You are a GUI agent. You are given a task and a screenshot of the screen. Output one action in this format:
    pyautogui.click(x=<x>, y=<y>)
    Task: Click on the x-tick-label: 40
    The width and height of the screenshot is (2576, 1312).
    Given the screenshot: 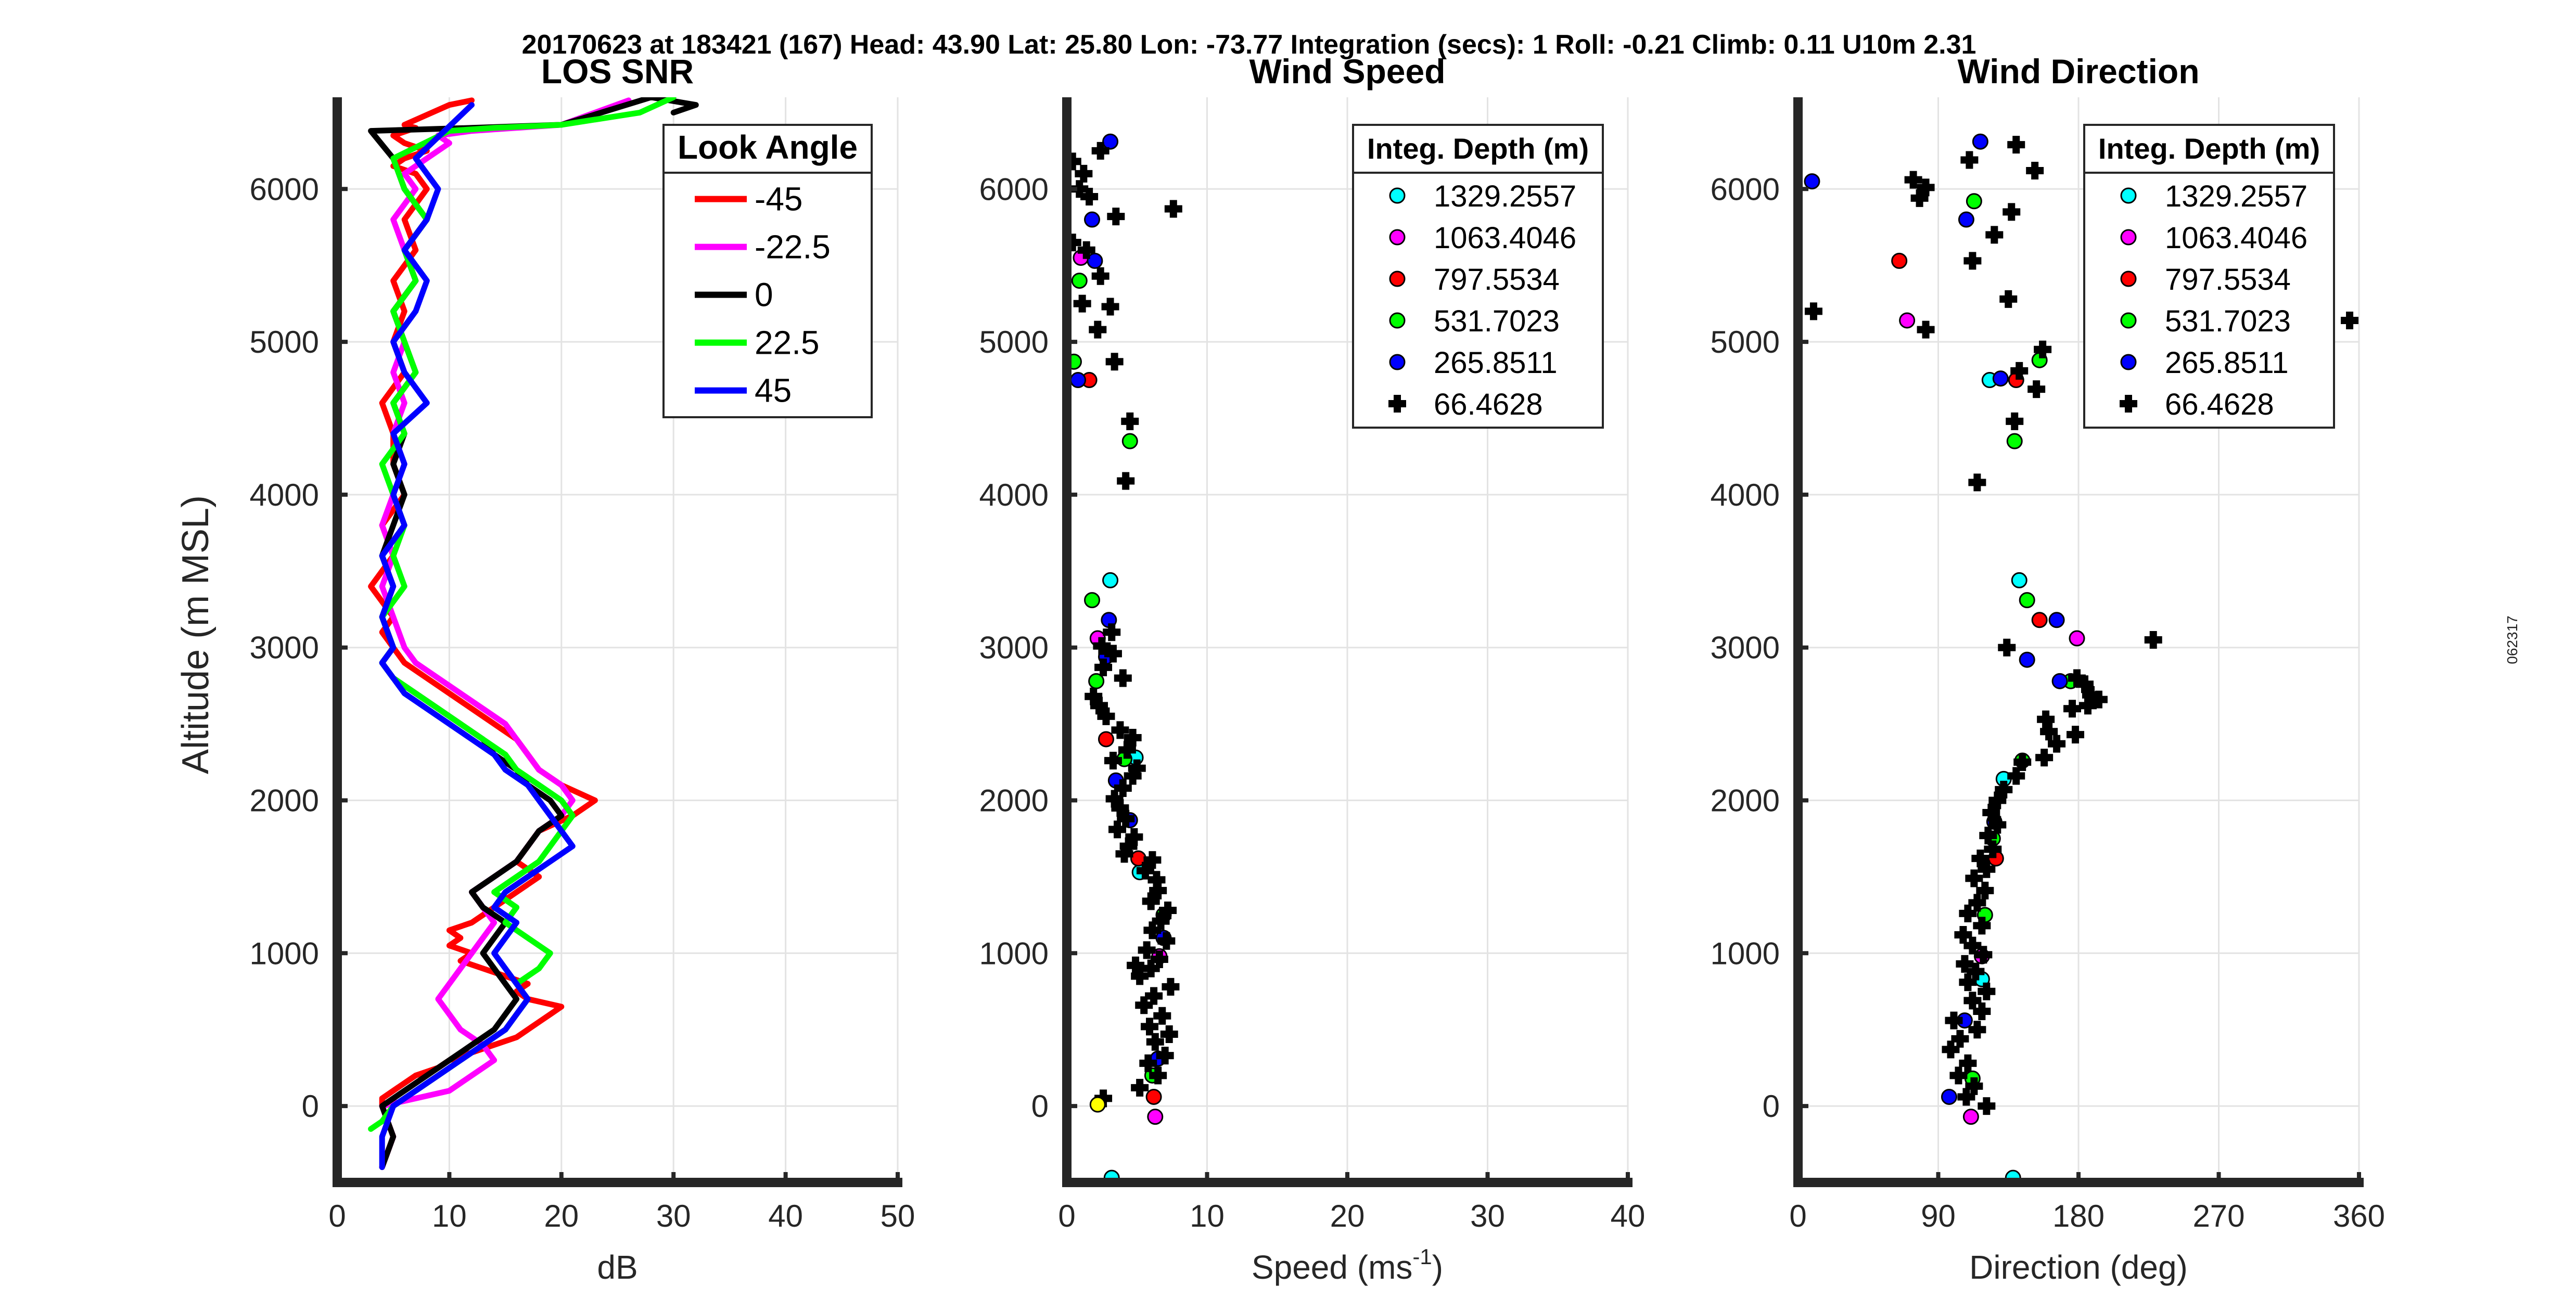 What is the action you would take?
    pyautogui.click(x=785, y=1216)
    